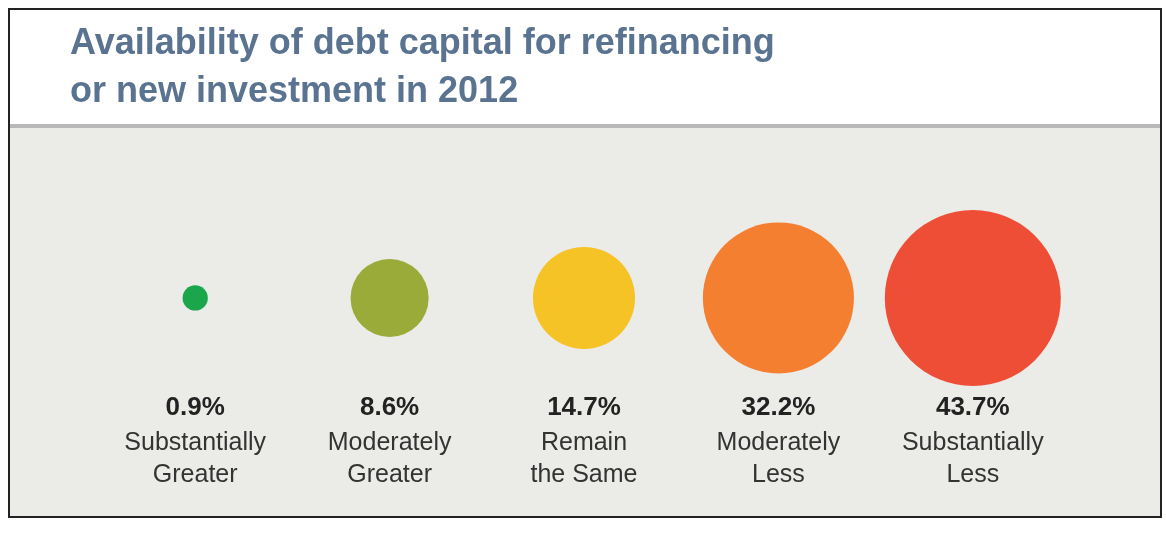 This screenshot has width=1166, height=536. What do you see at coordinates (195, 406) in the screenshot?
I see `data-label: 0.9%` at bounding box center [195, 406].